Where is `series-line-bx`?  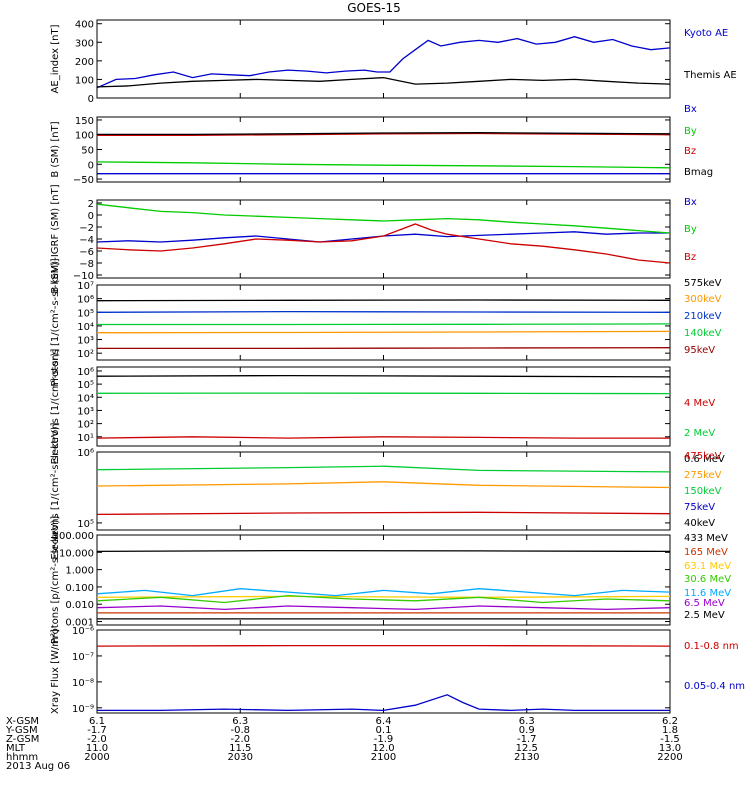
series-line-bx is located at coordinates (383, 237).